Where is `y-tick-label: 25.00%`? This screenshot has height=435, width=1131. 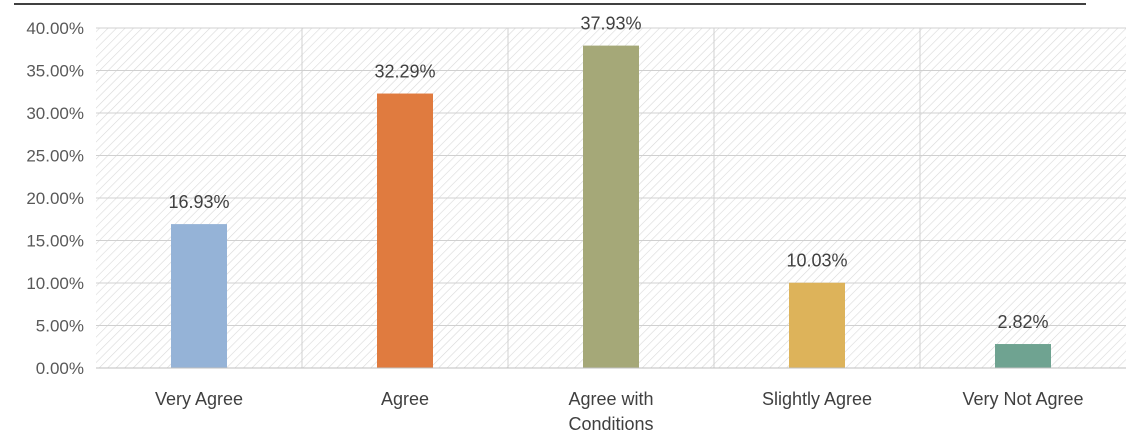 y-tick-label: 25.00% is located at coordinates (55, 156).